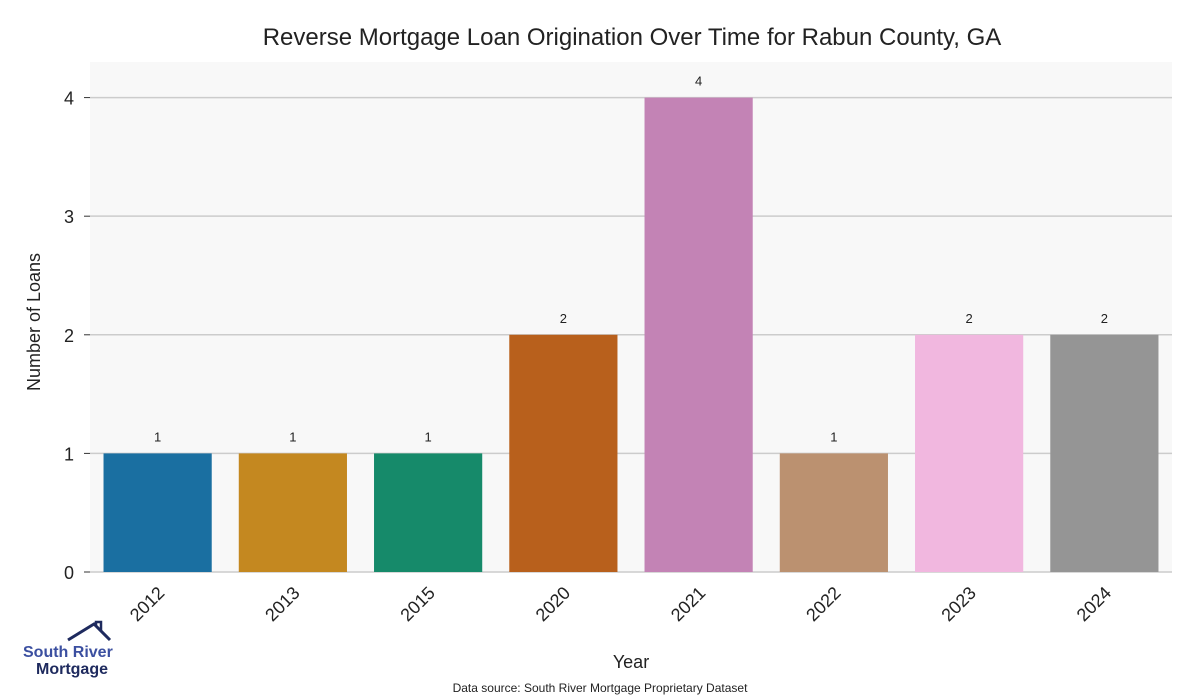  What do you see at coordinates (69, 336) in the screenshot?
I see `y-tick-label: 2` at bounding box center [69, 336].